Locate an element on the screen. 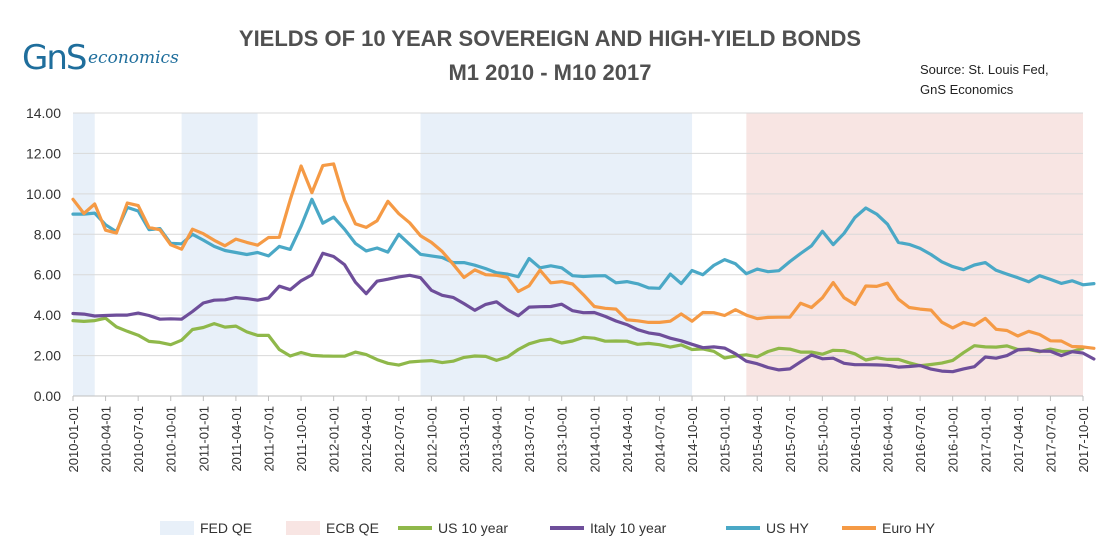 This screenshot has height=557, width=1100. source-note: Source: St. Louis Fed, GnS Economics is located at coordinates (984, 80).